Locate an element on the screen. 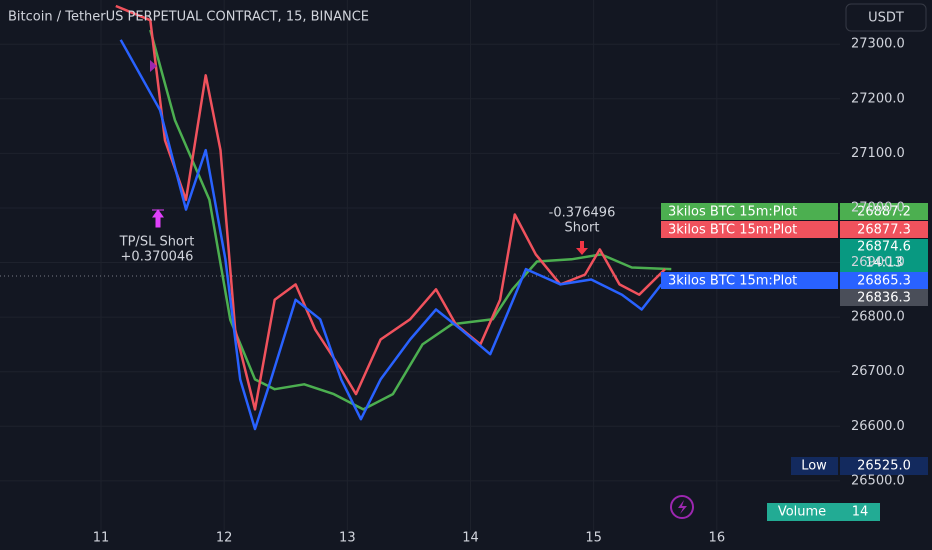 Image resolution: width=932 pixels, height=550 pixels. tag-price: 26865.3 is located at coordinates (884, 281).